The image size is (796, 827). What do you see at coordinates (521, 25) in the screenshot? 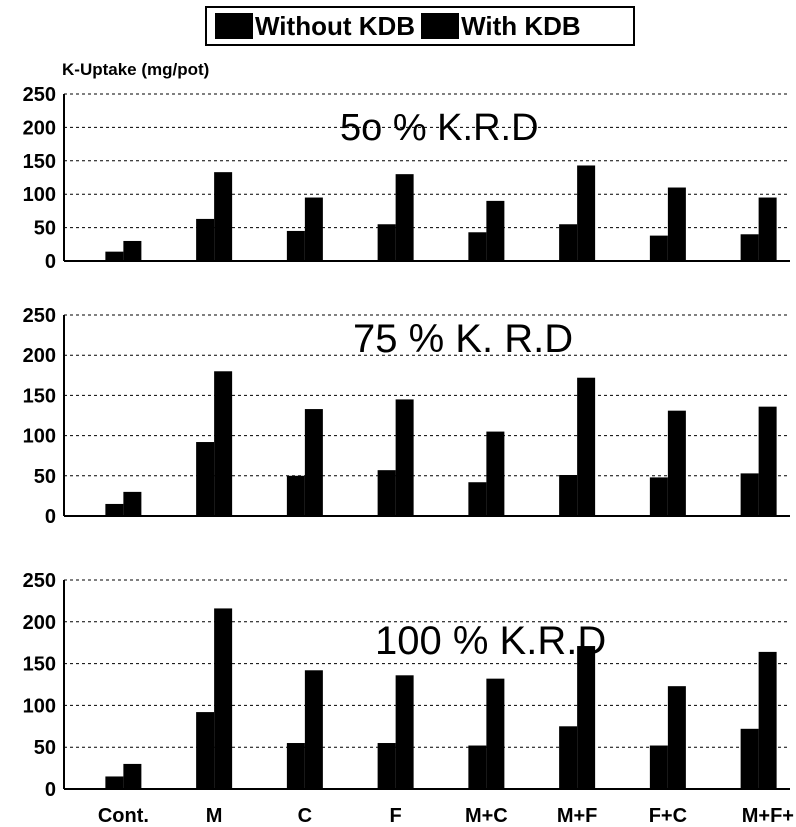
I see `legend-label-with-kdb: With KDB` at bounding box center [521, 25].